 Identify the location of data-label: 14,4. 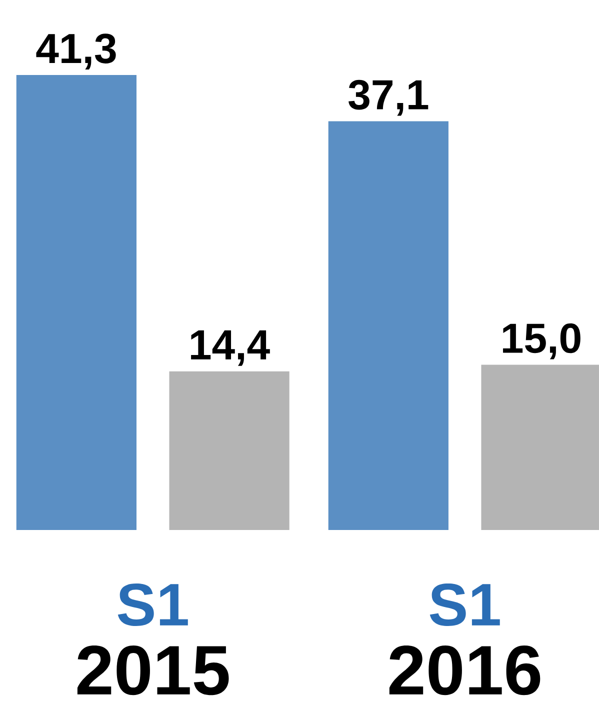
(230, 348).